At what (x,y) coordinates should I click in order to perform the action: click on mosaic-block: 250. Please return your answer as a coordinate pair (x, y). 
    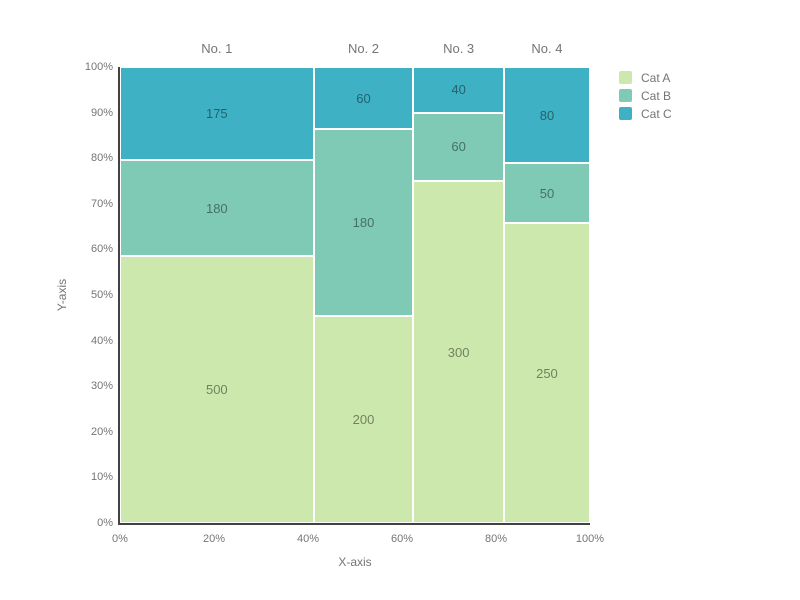
    Looking at the image, I should click on (546, 373).